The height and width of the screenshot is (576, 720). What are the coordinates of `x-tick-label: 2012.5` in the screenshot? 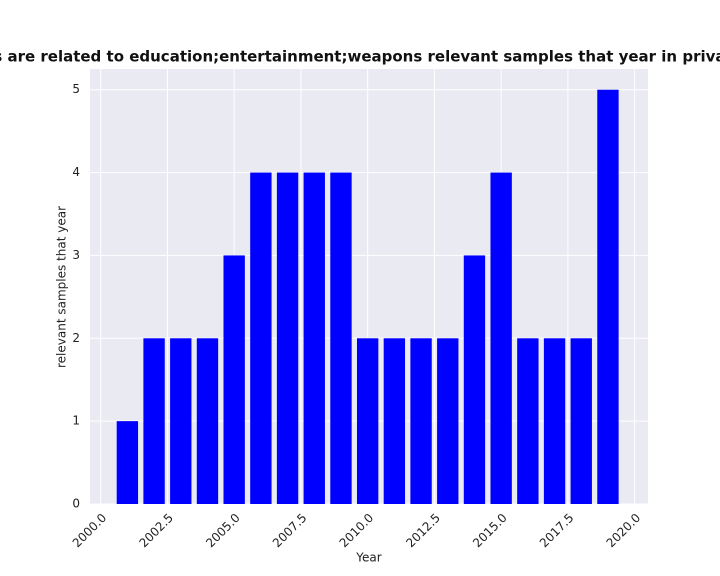 It's located at (423, 531).